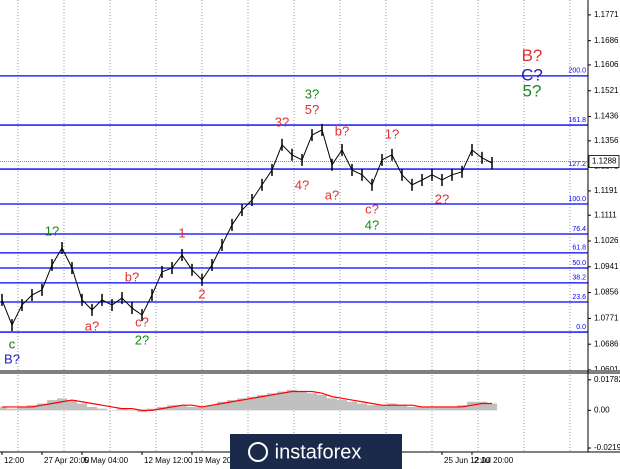 The width and height of the screenshot is (620, 469). What do you see at coordinates (606, 64) in the screenshot?
I see `y-tick-label: 1.1606` at bounding box center [606, 64].